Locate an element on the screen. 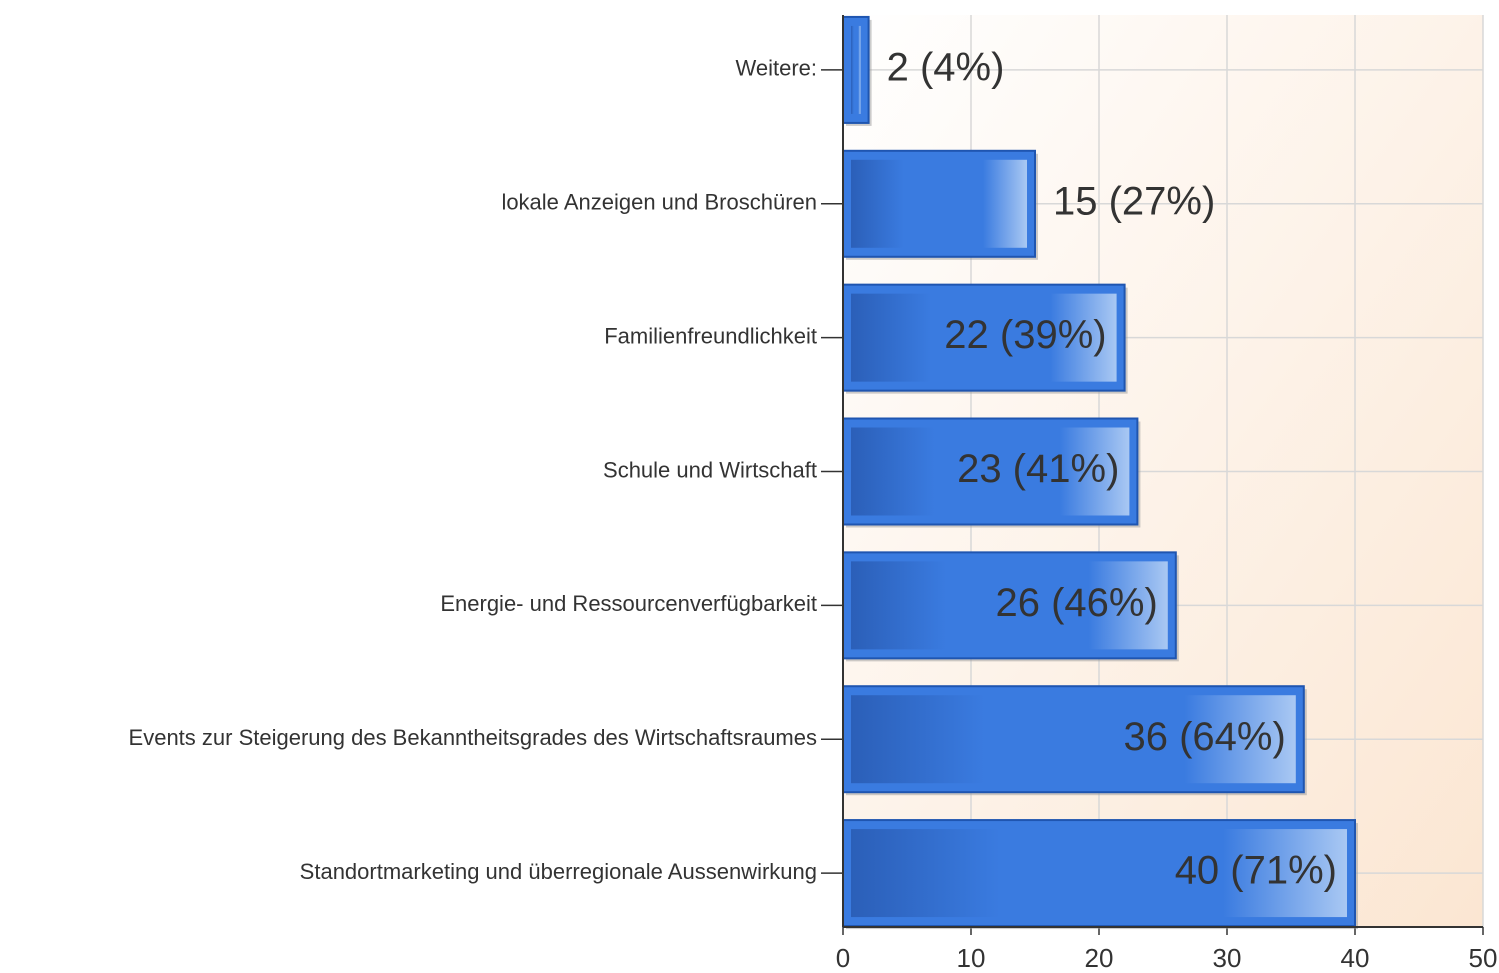 The image size is (1499, 973). x-tick-label: 10 is located at coordinates (971, 958).